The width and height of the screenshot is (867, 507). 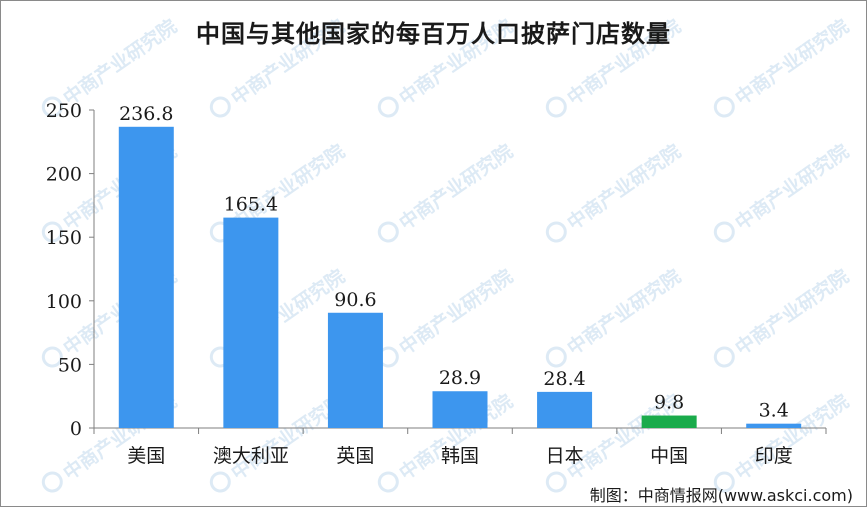 What do you see at coordinates (70, 365) in the screenshot?
I see `y-tick-label: 50` at bounding box center [70, 365].